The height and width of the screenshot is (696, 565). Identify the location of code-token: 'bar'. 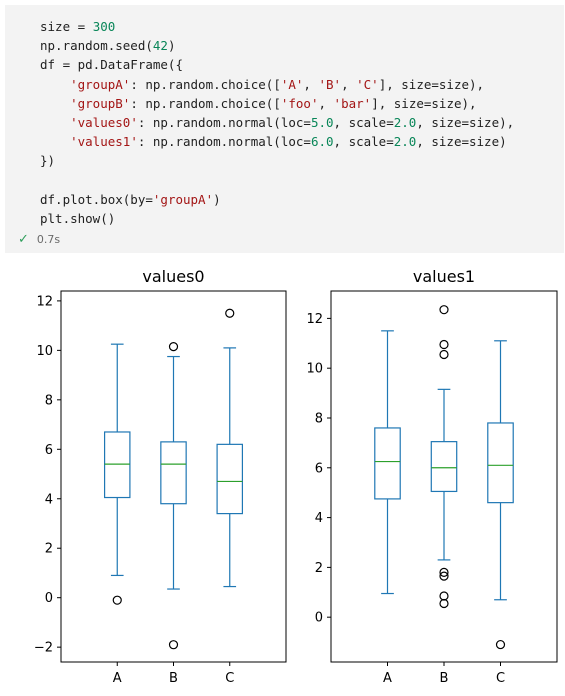
(352, 103).